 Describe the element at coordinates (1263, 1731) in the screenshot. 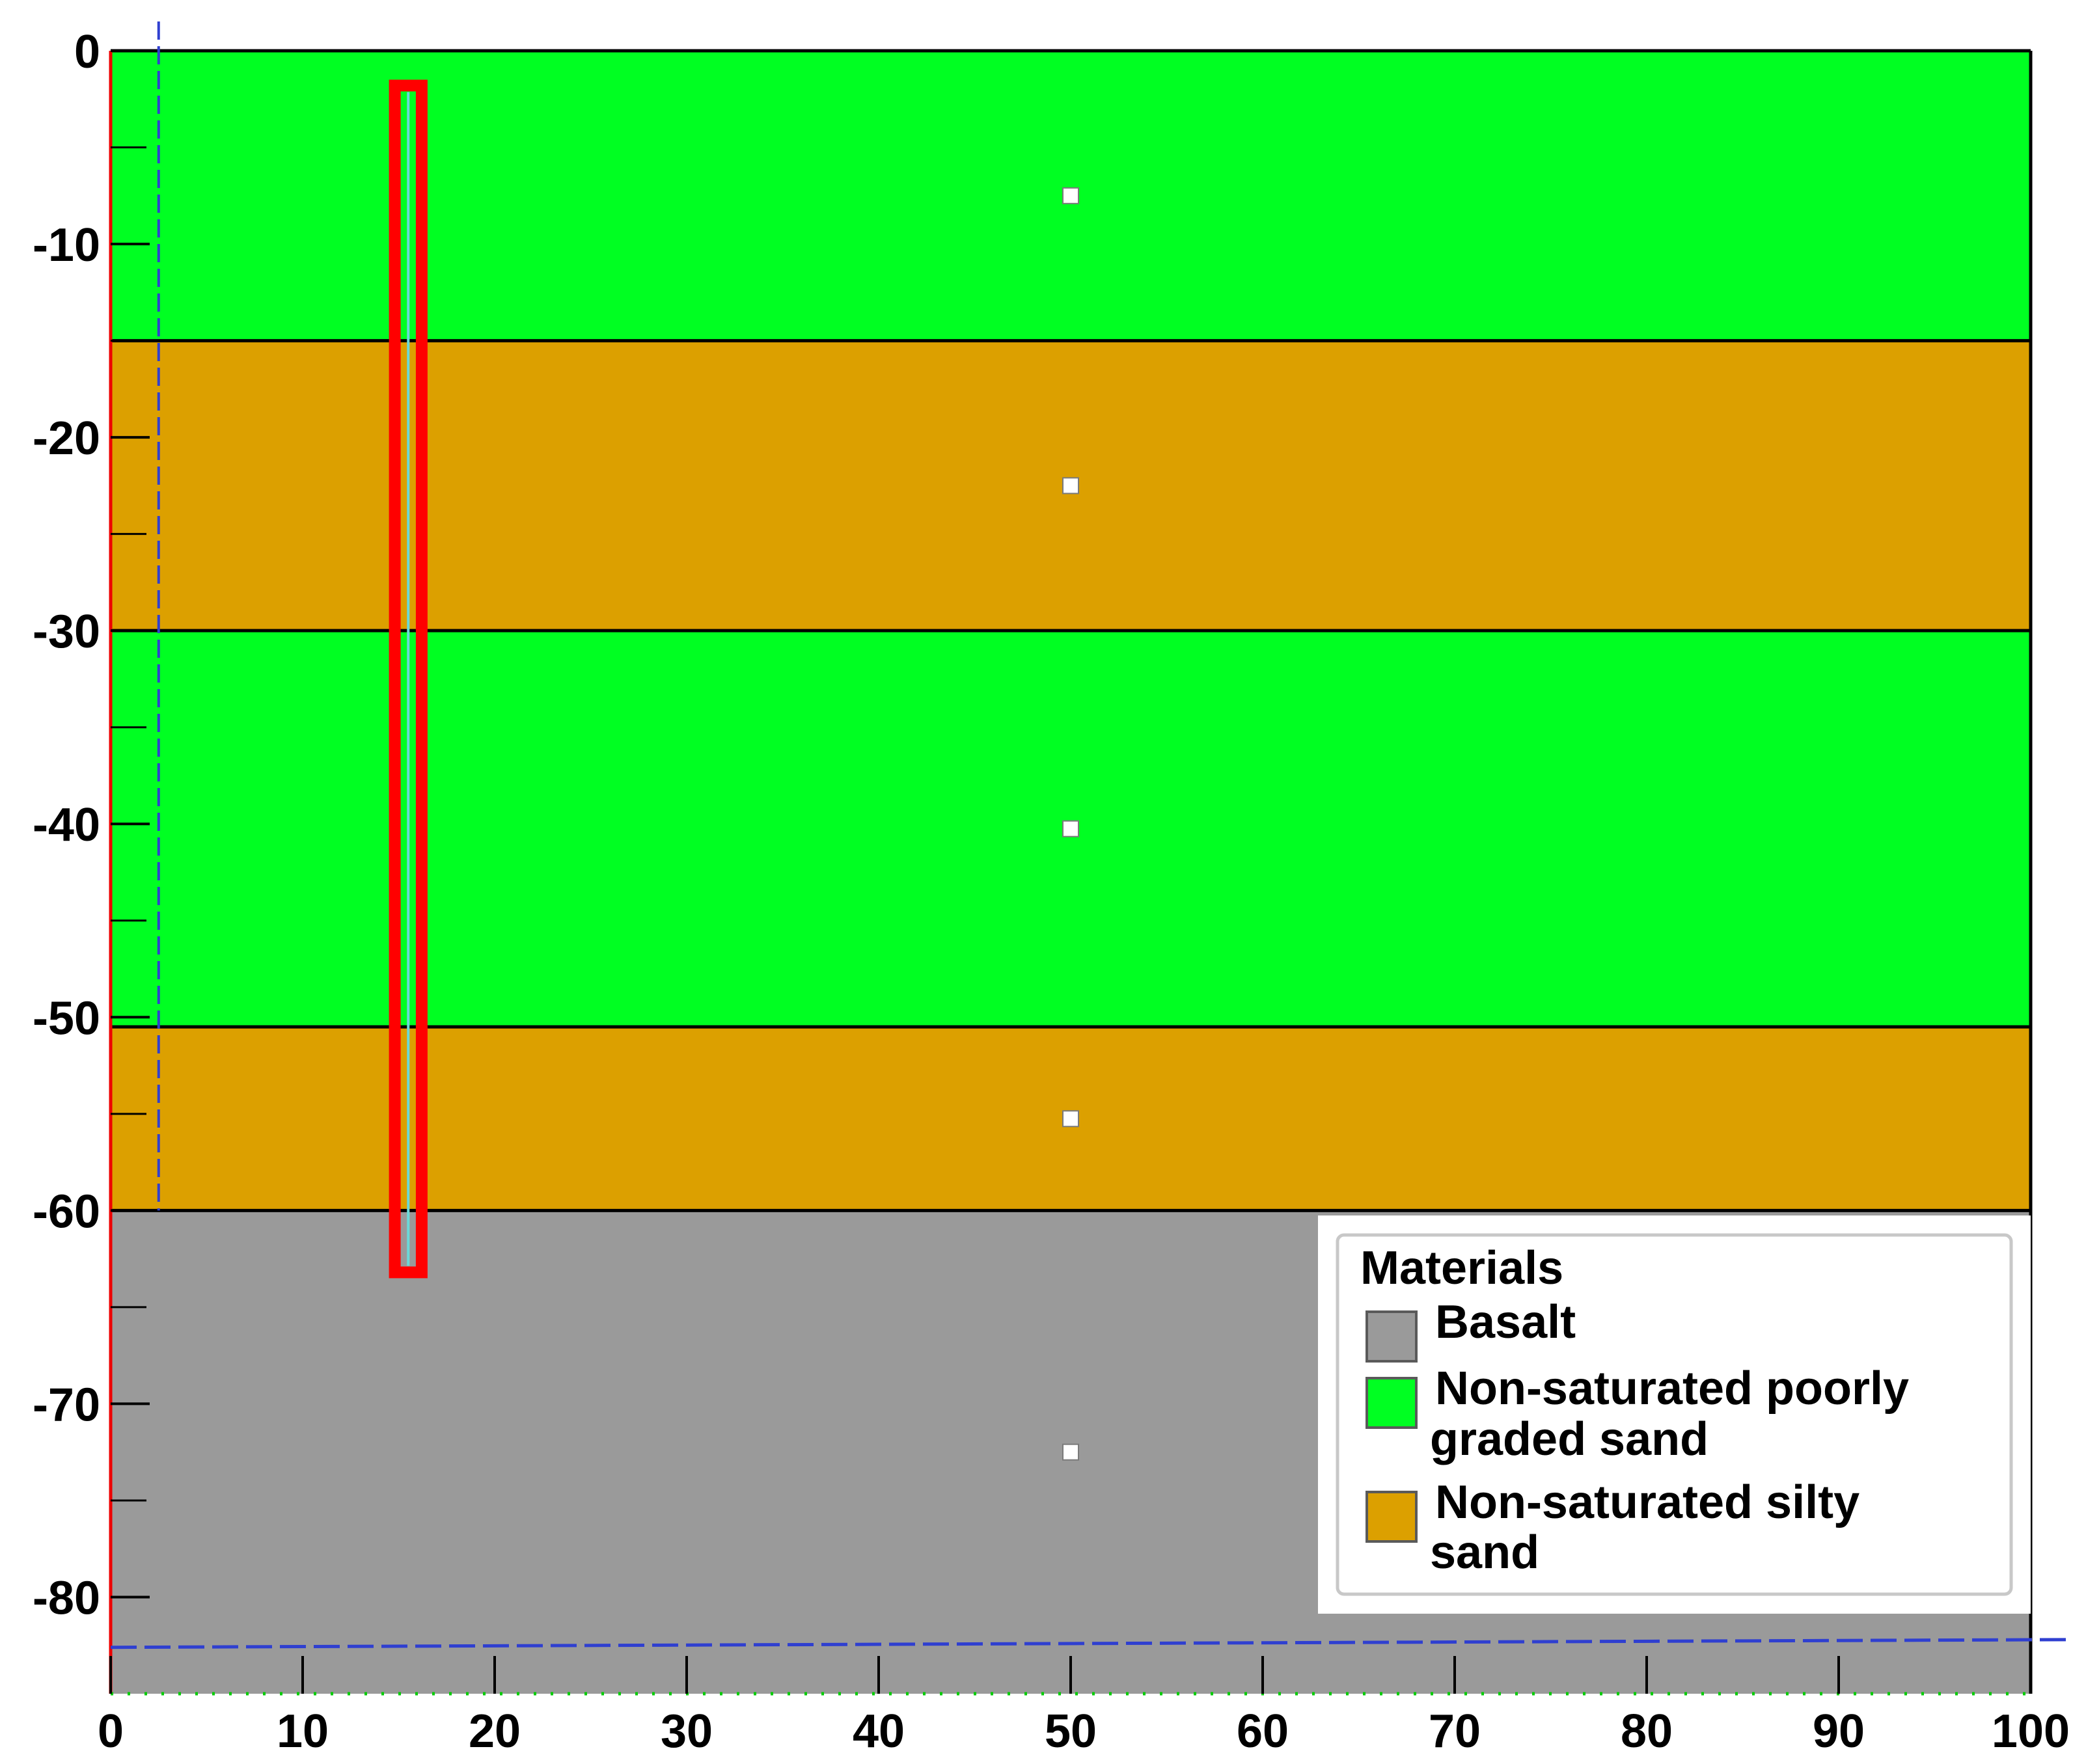

I see `x-tick-label: 60` at that location.